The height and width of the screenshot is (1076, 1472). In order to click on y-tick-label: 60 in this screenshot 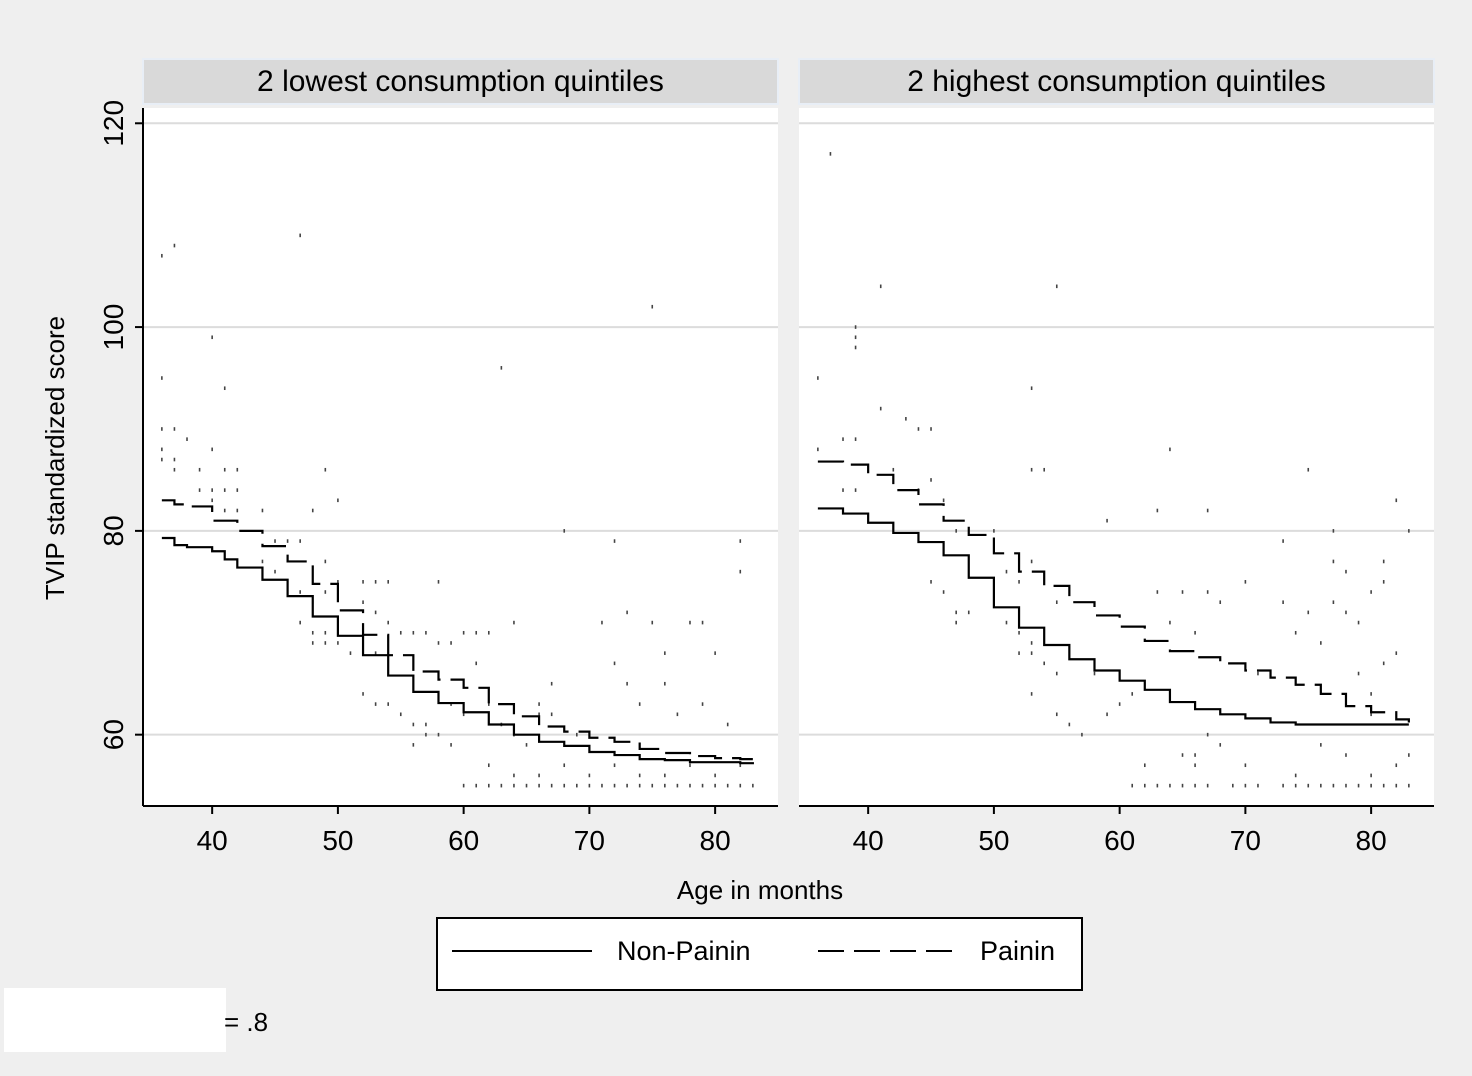, I will do `click(113, 734)`.